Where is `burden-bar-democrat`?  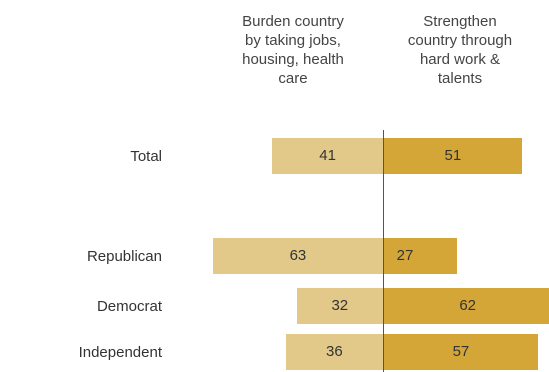
burden-bar-democrat is located at coordinates (339, 306).